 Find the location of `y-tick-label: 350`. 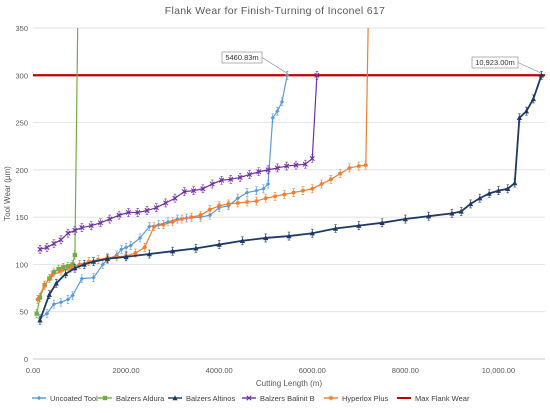

y-tick-label: 350 is located at coordinates (21, 28).